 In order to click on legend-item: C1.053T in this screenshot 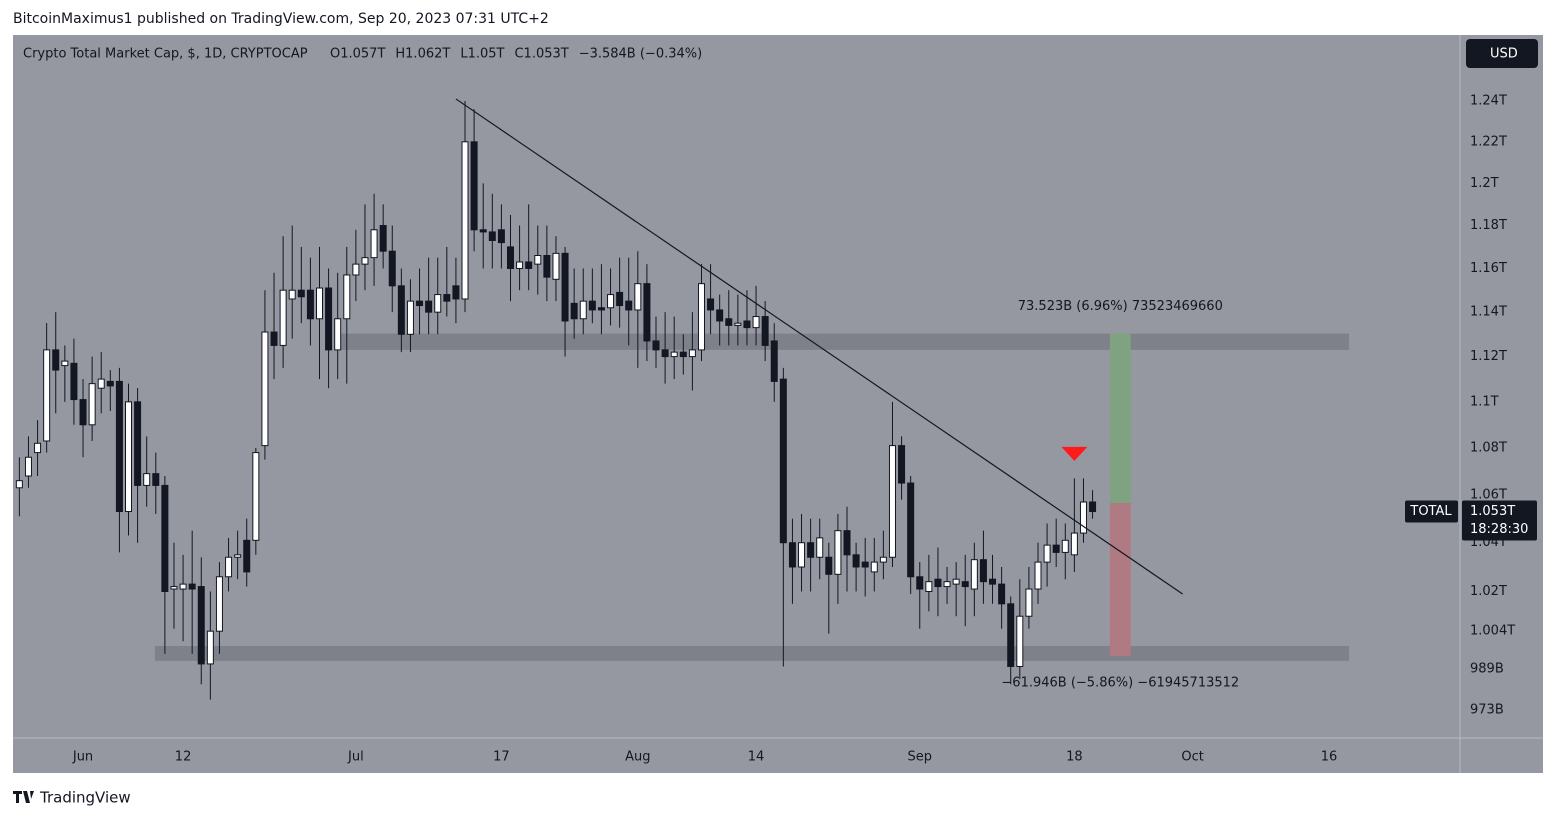, I will do `click(541, 54)`.